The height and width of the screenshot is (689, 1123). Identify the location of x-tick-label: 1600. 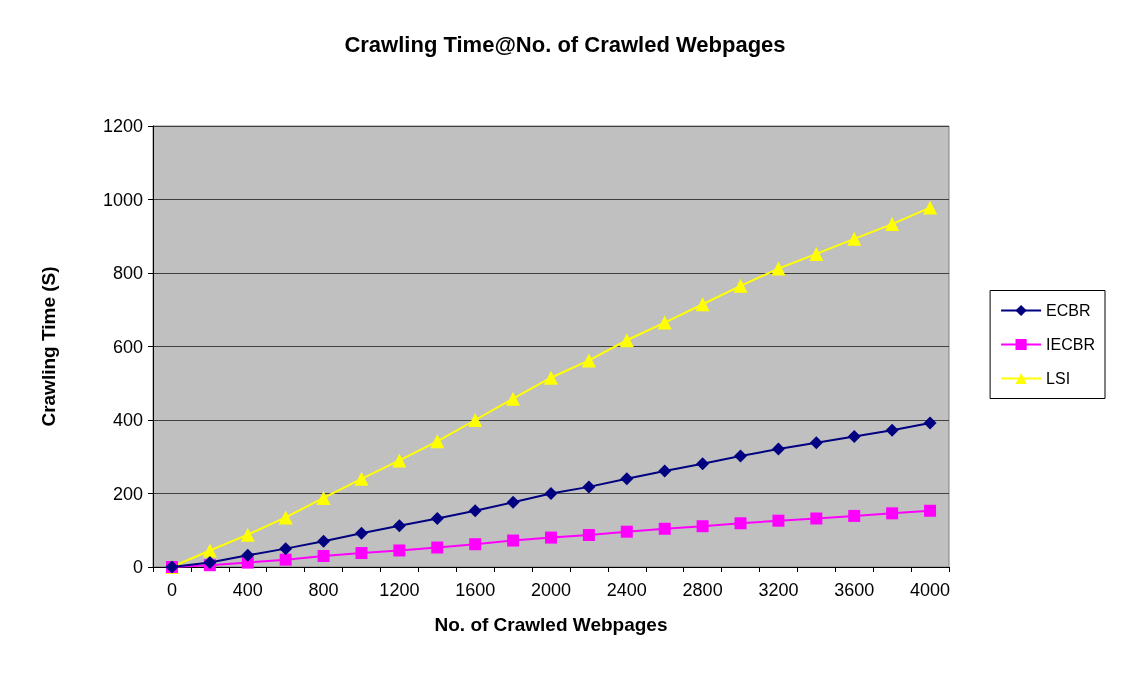
(475, 590).